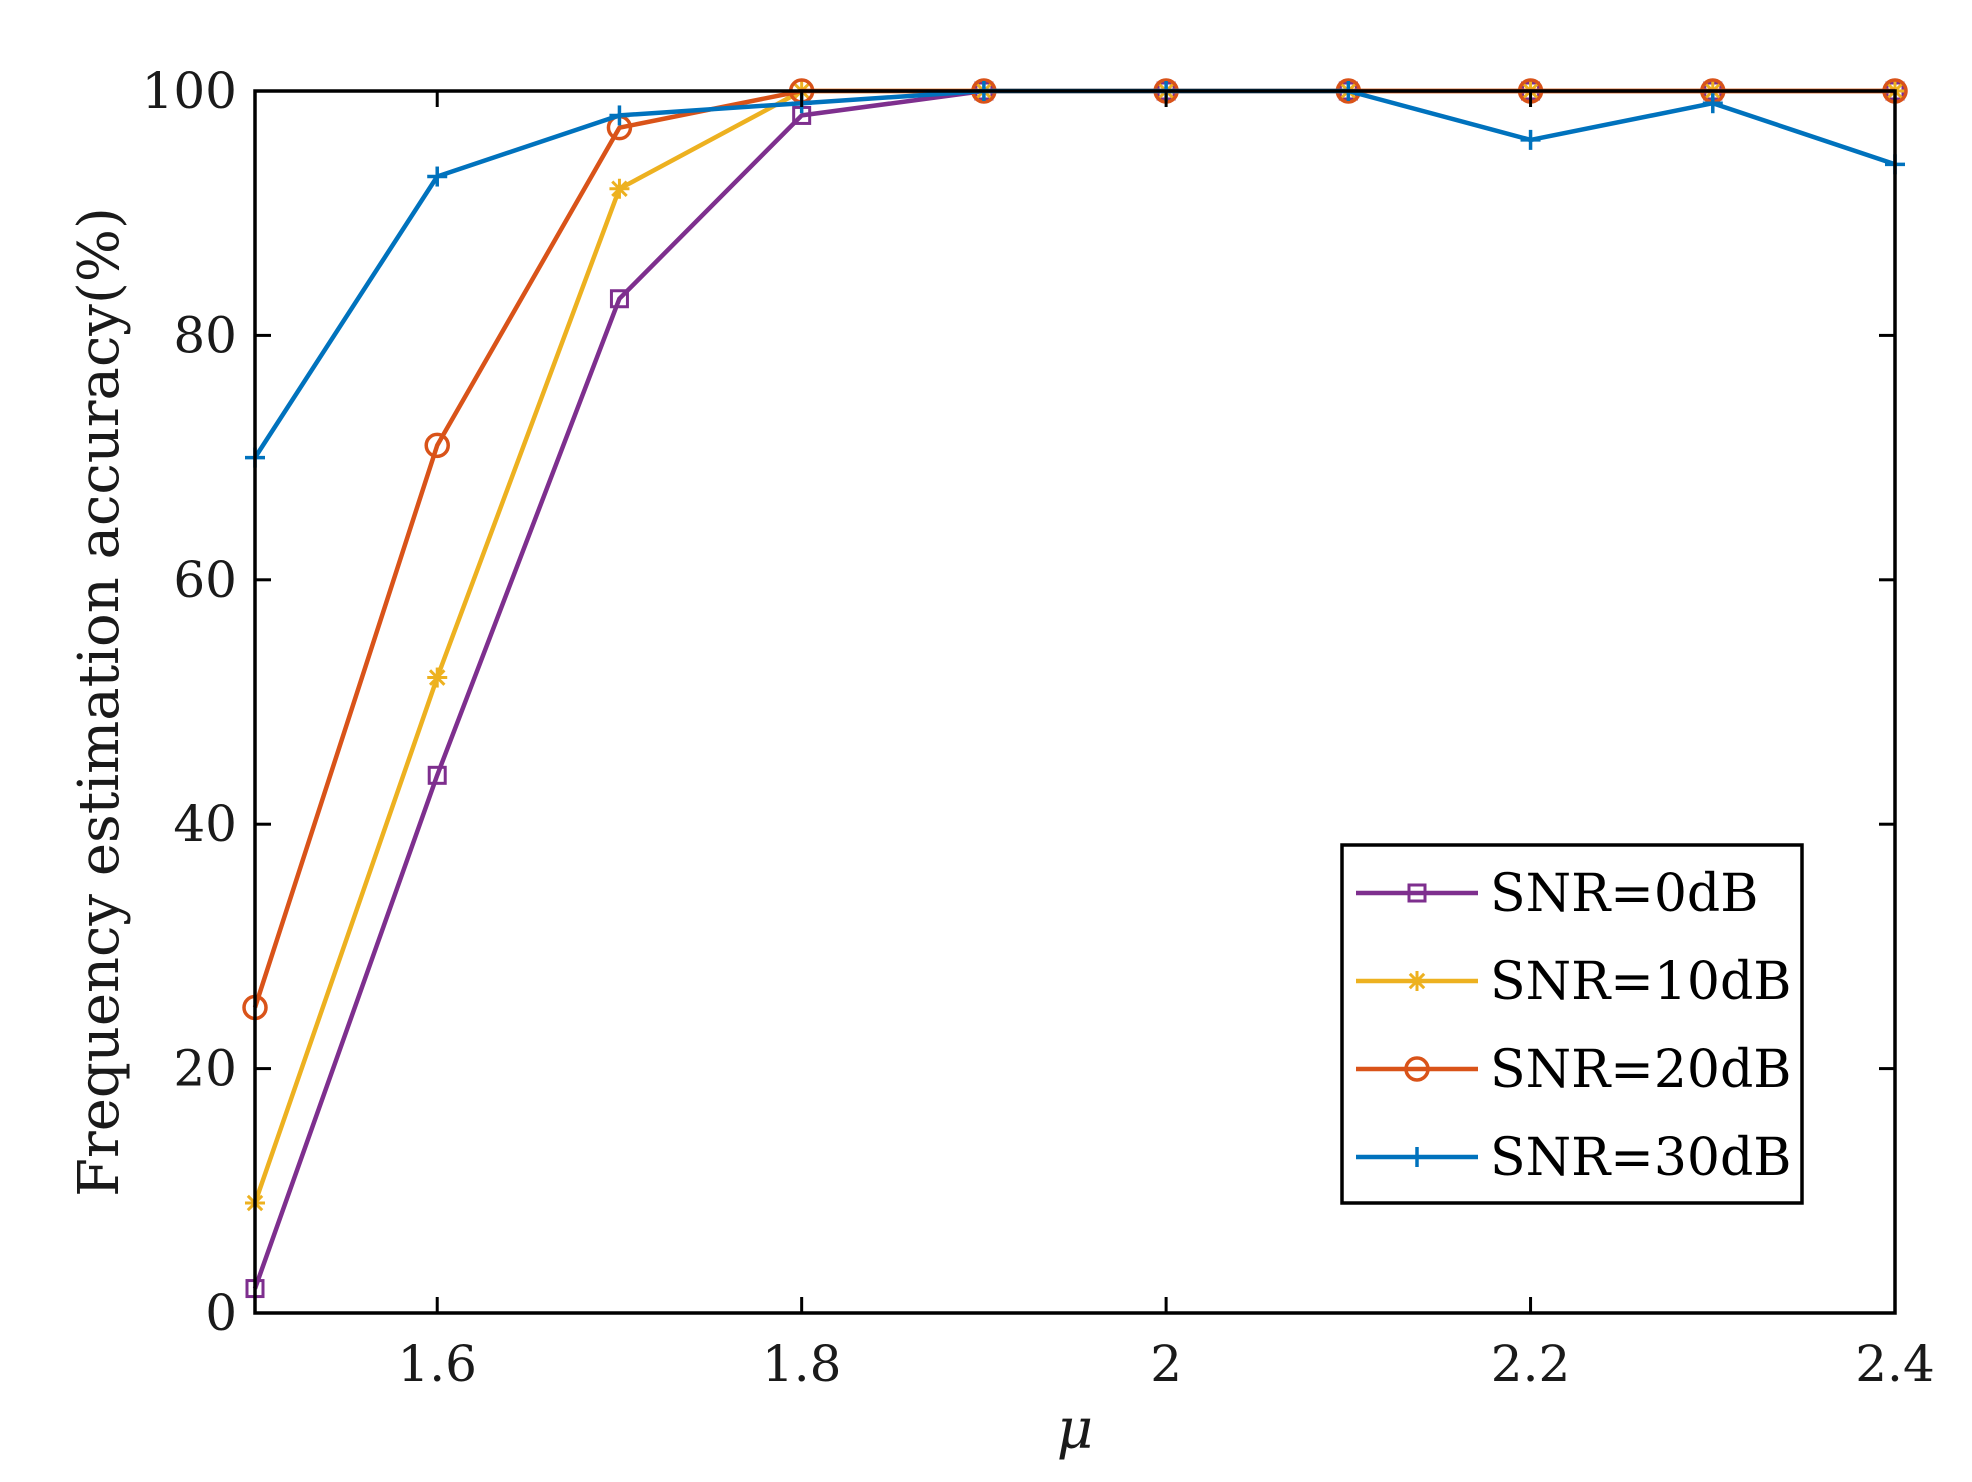 This screenshot has height=1482, width=1972. I want to click on legend-item: SNR=10dB, so click(1574, 982).